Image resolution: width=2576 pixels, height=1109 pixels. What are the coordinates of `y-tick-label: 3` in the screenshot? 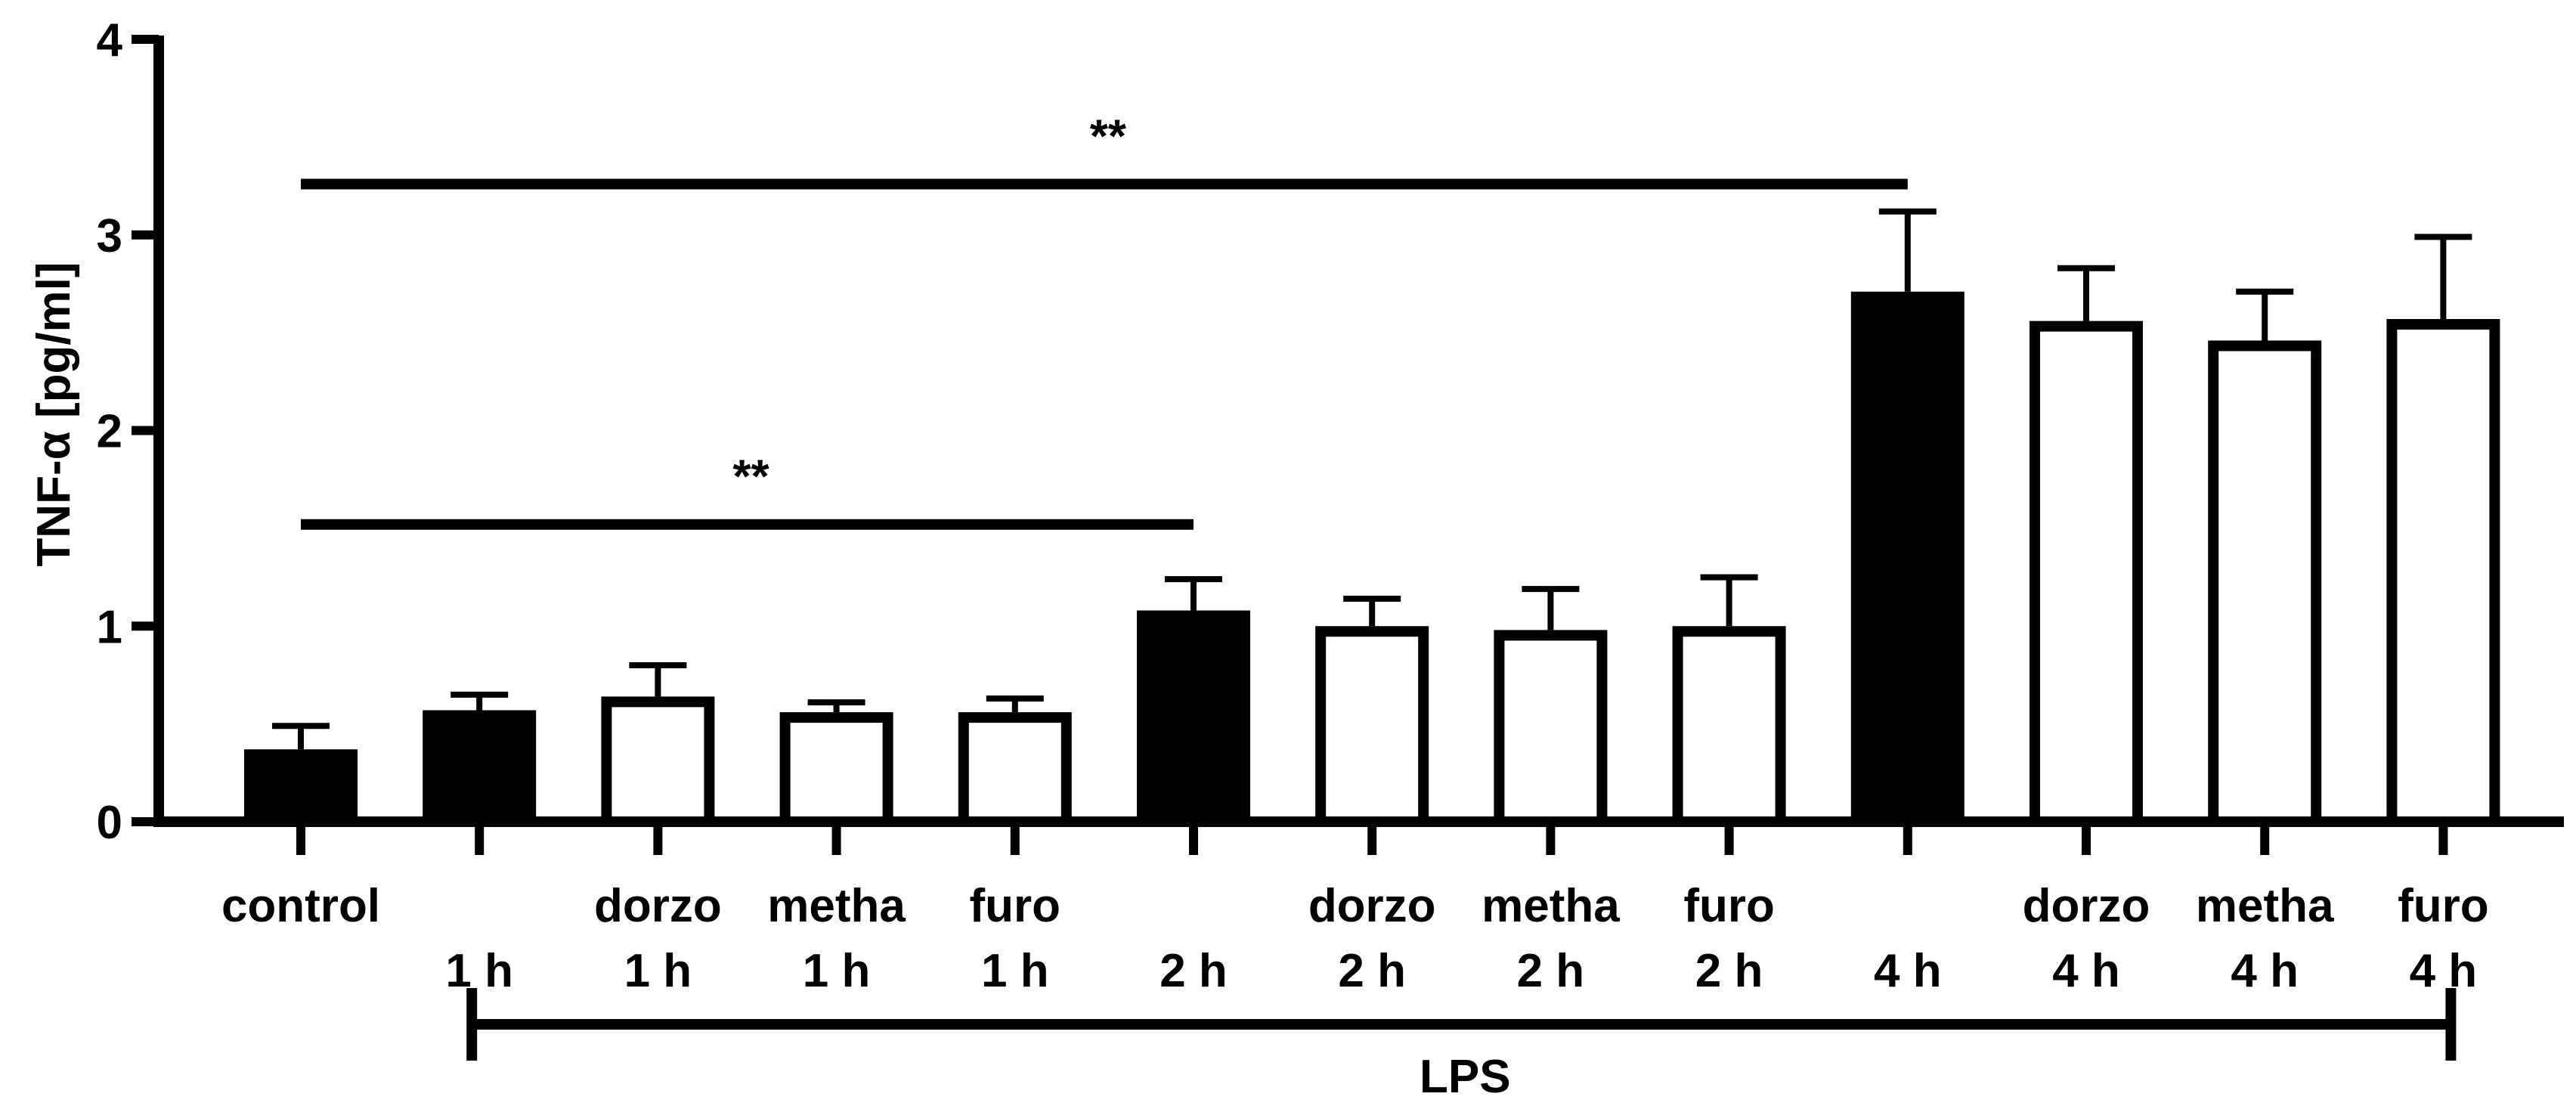 It's located at (109, 236).